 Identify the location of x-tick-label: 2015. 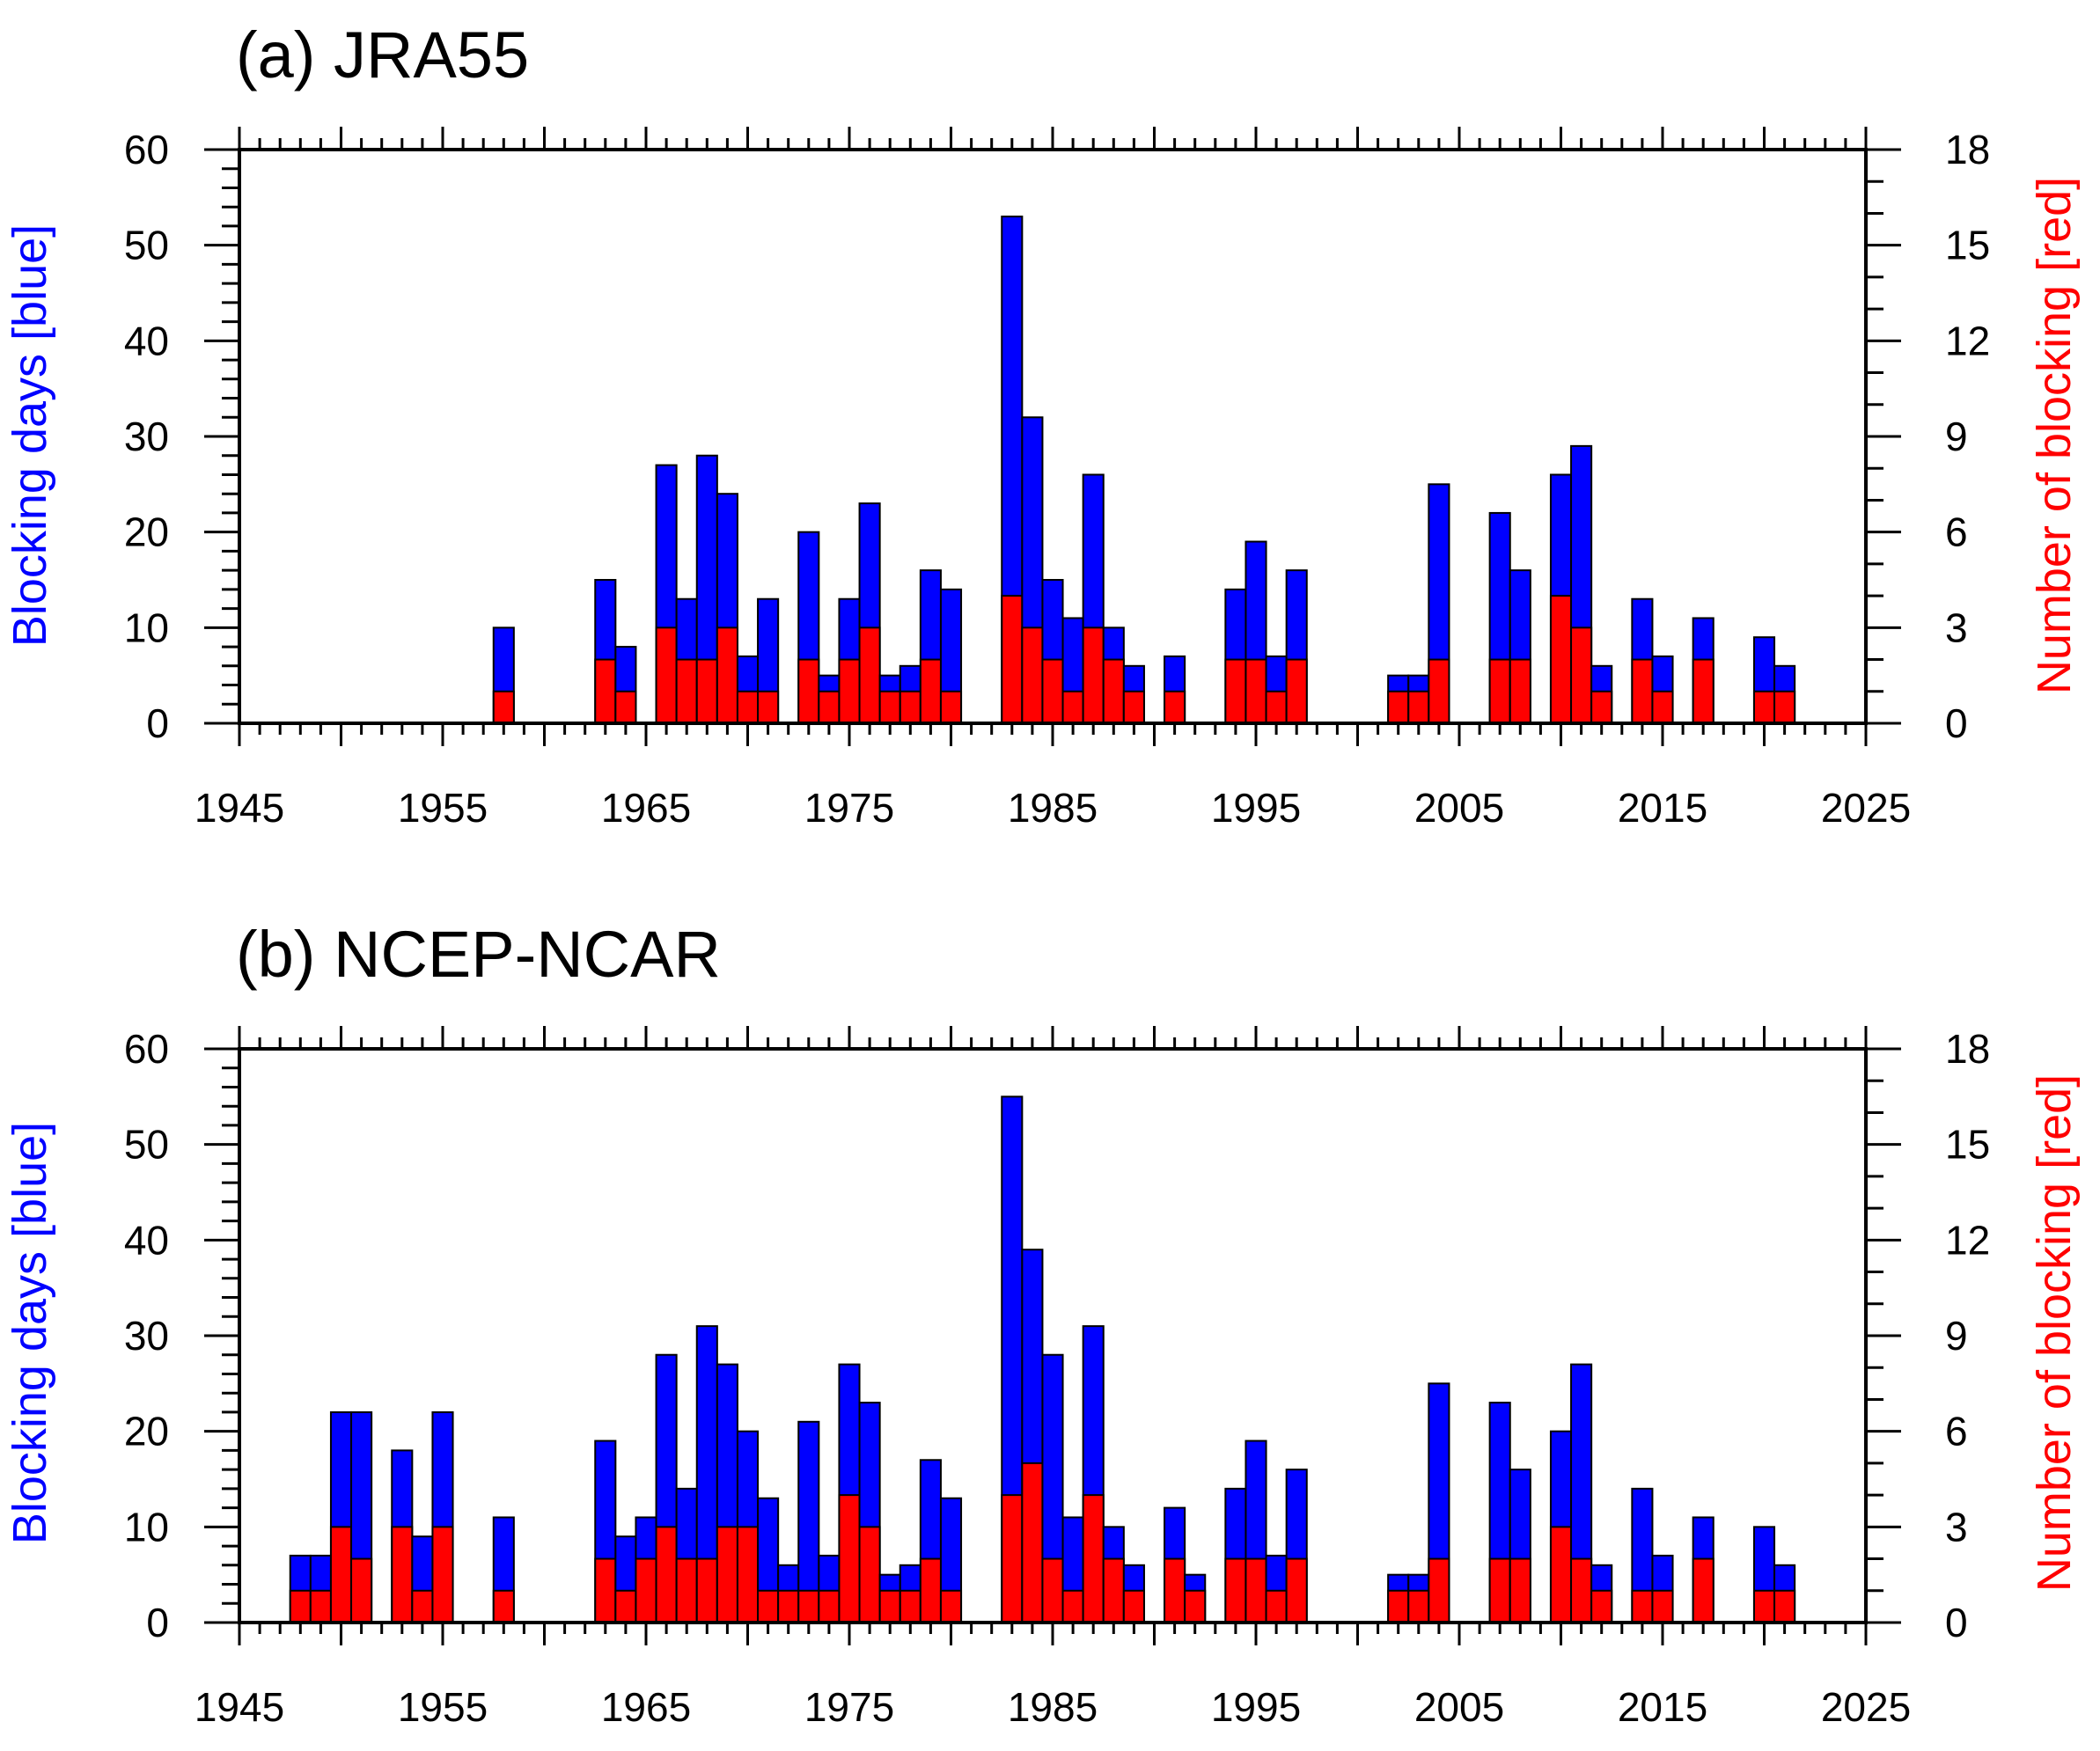
(1662, 1707).